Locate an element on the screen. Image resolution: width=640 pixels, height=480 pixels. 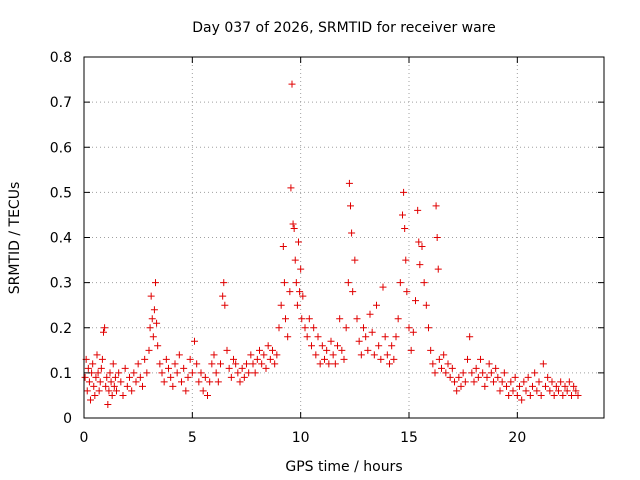
y-tick-label: 0.1 is located at coordinates (61, 374).